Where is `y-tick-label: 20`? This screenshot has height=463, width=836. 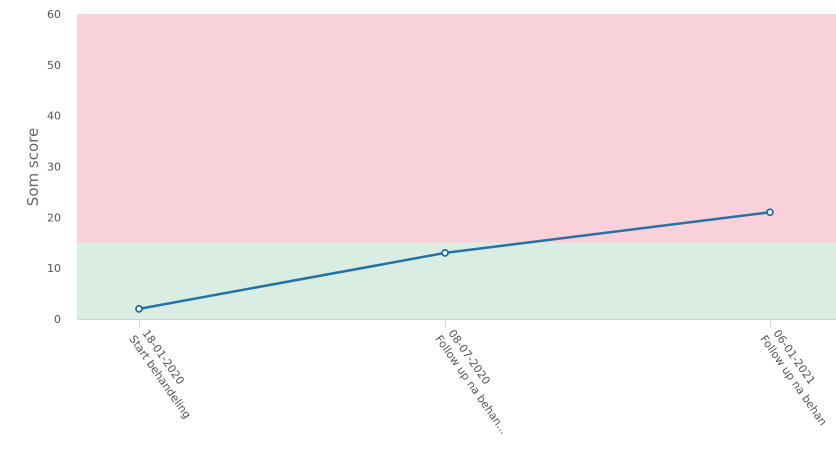
y-tick-label: 20 is located at coordinates (54, 217).